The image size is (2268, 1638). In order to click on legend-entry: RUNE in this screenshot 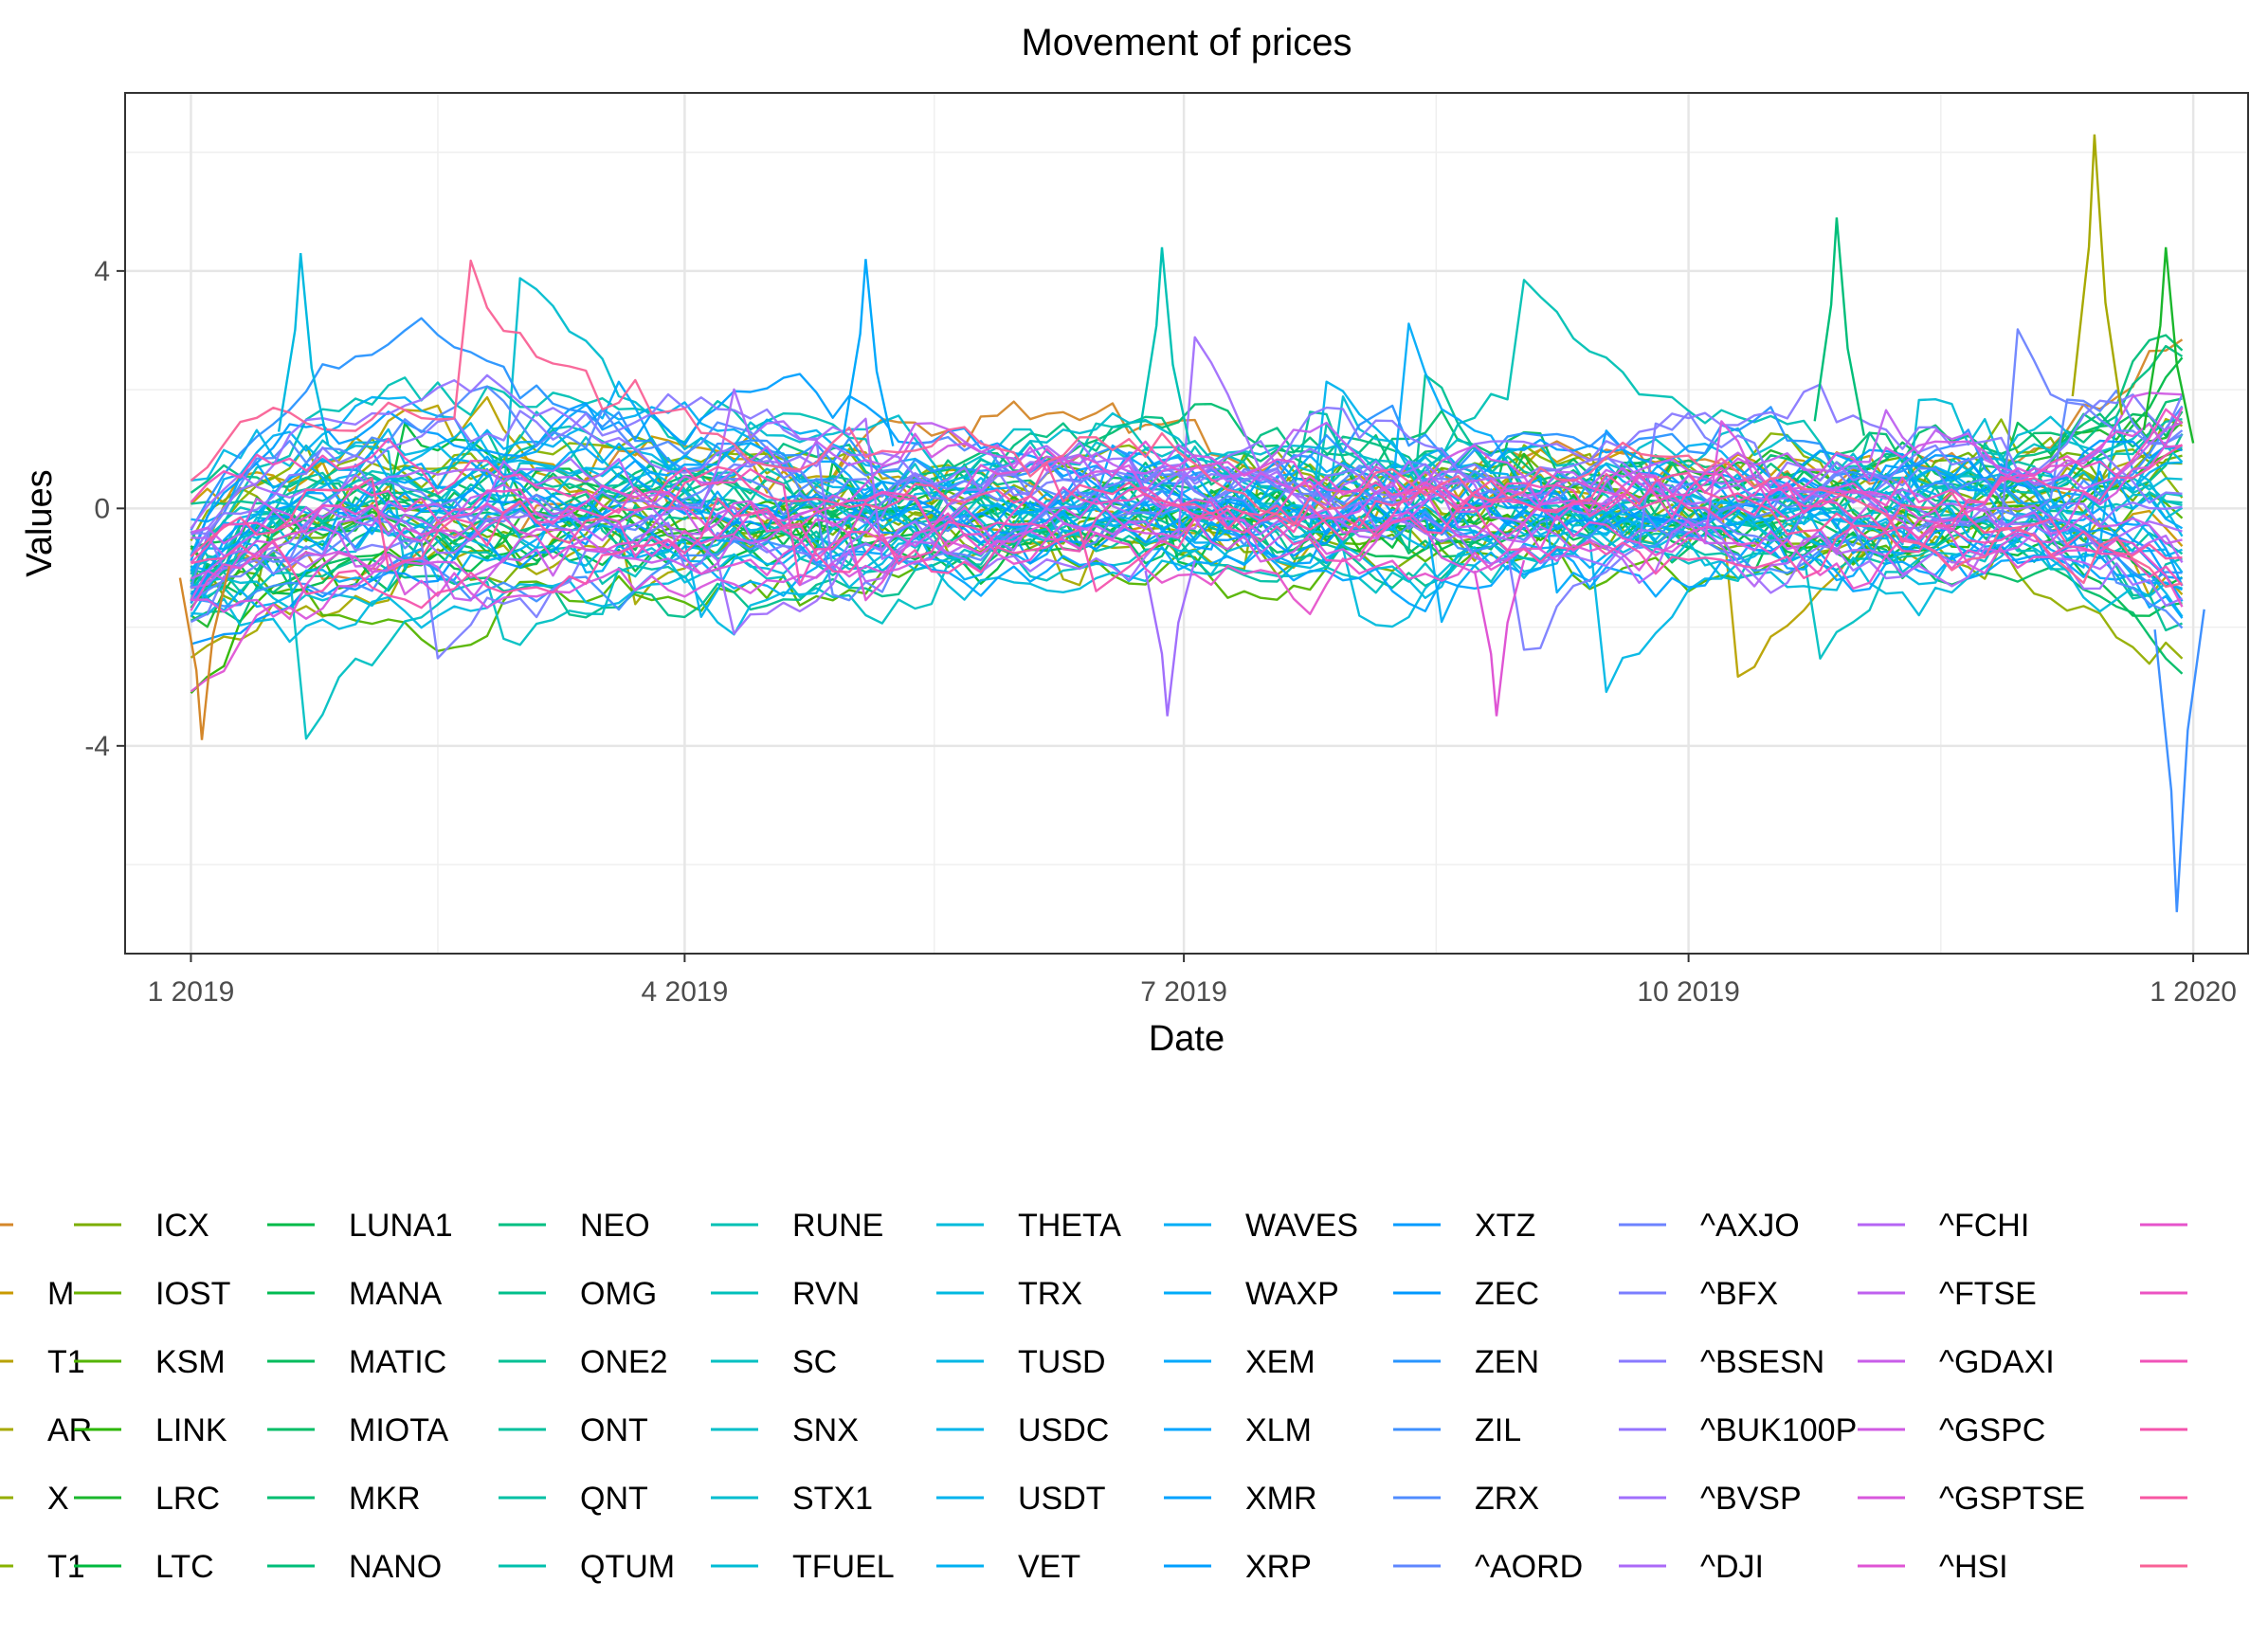, I will do `click(797, 1226)`.